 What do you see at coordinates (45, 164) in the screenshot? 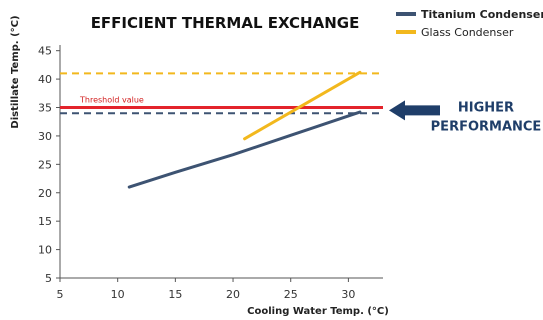
I see `y-tick-label: 25` at bounding box center [45, 164].